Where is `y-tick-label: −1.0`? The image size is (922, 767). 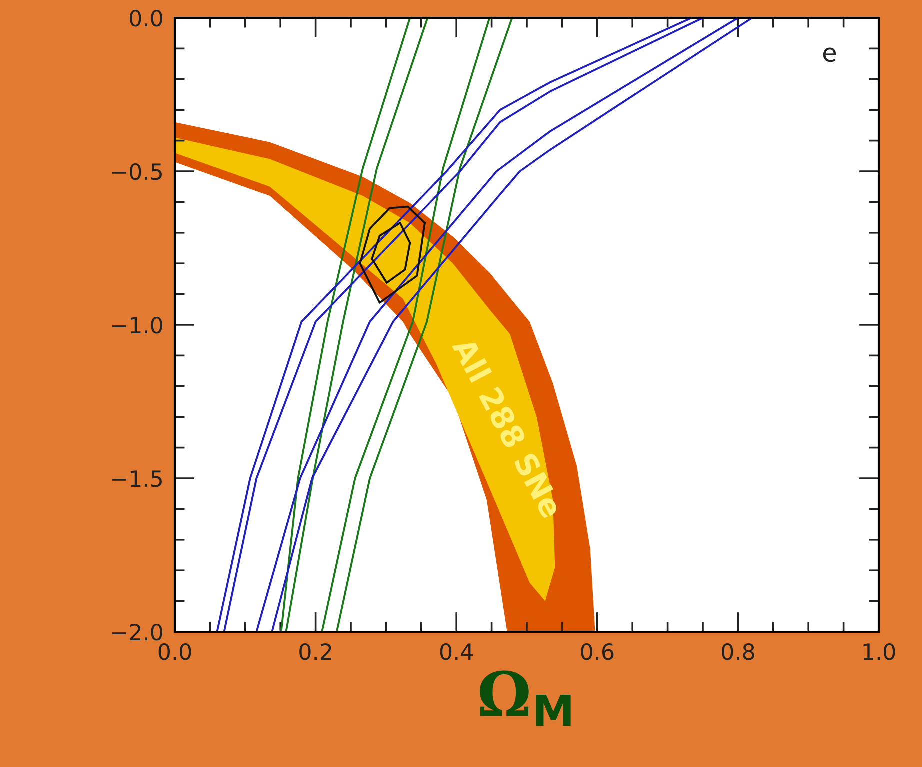 y-tick-label: −1.0 is located at coordinates (137, 325).